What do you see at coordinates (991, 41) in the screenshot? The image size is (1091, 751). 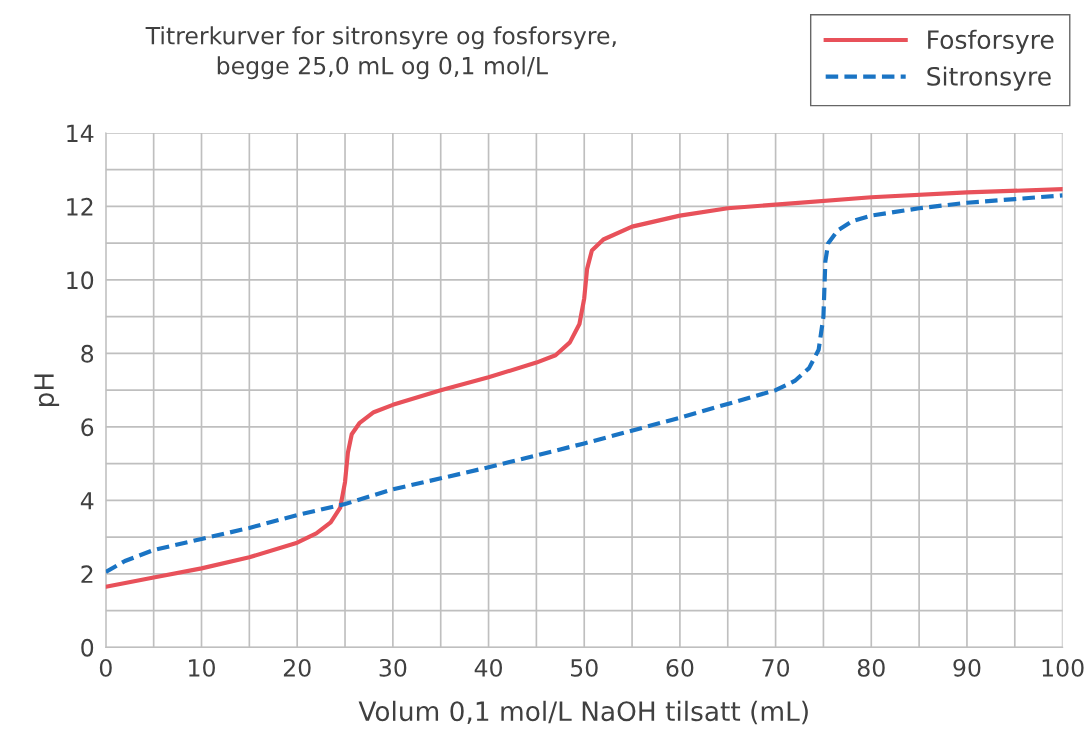 I see `legend-label: Fosforsyre` at bounding box center [991, 41].